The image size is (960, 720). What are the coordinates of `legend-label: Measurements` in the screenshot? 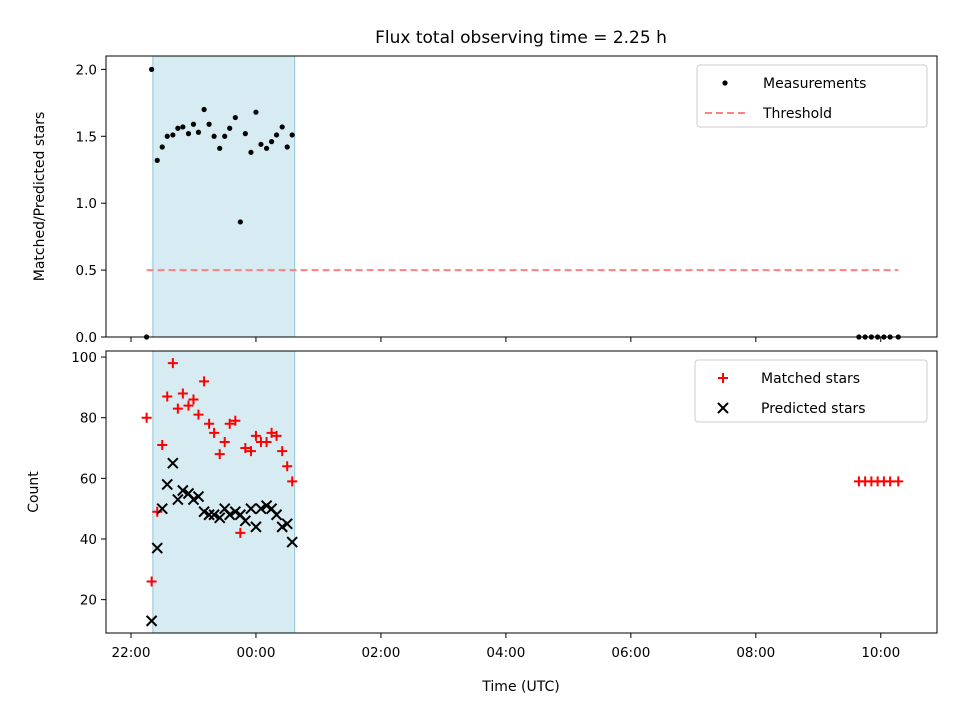 It's located at (814, 84).